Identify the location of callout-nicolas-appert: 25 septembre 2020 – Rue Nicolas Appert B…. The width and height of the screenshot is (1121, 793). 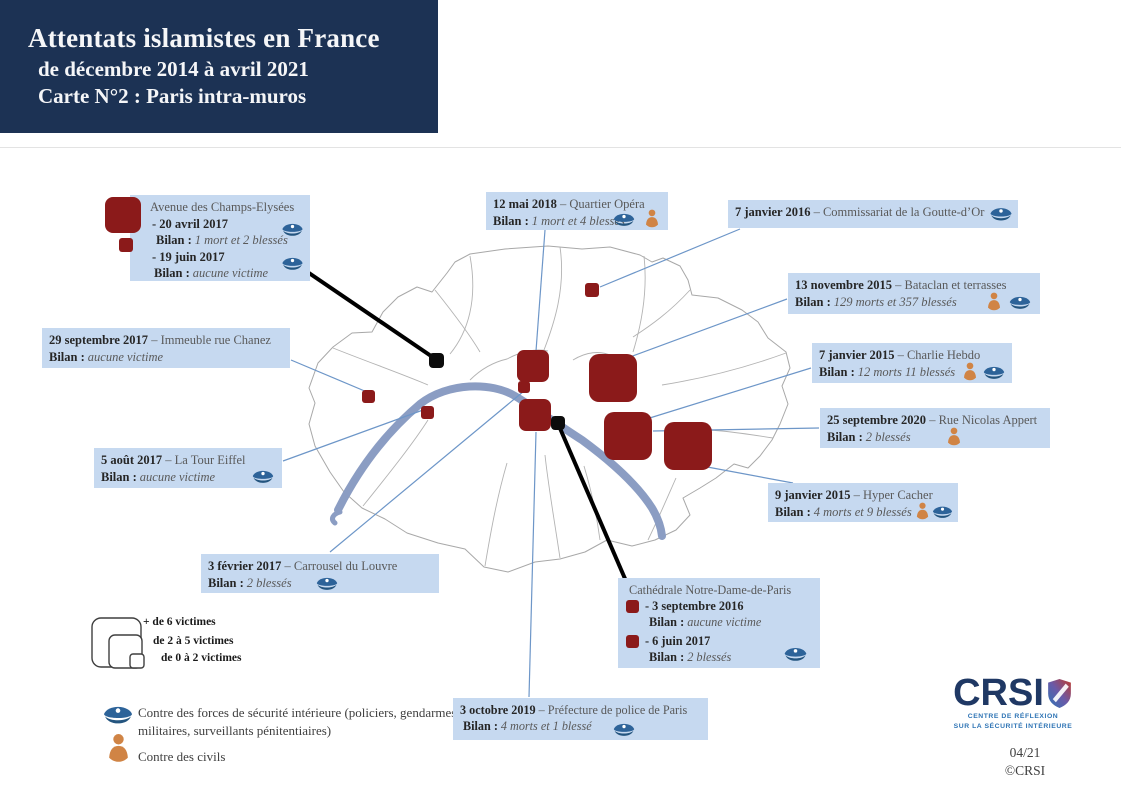
(935, 428).